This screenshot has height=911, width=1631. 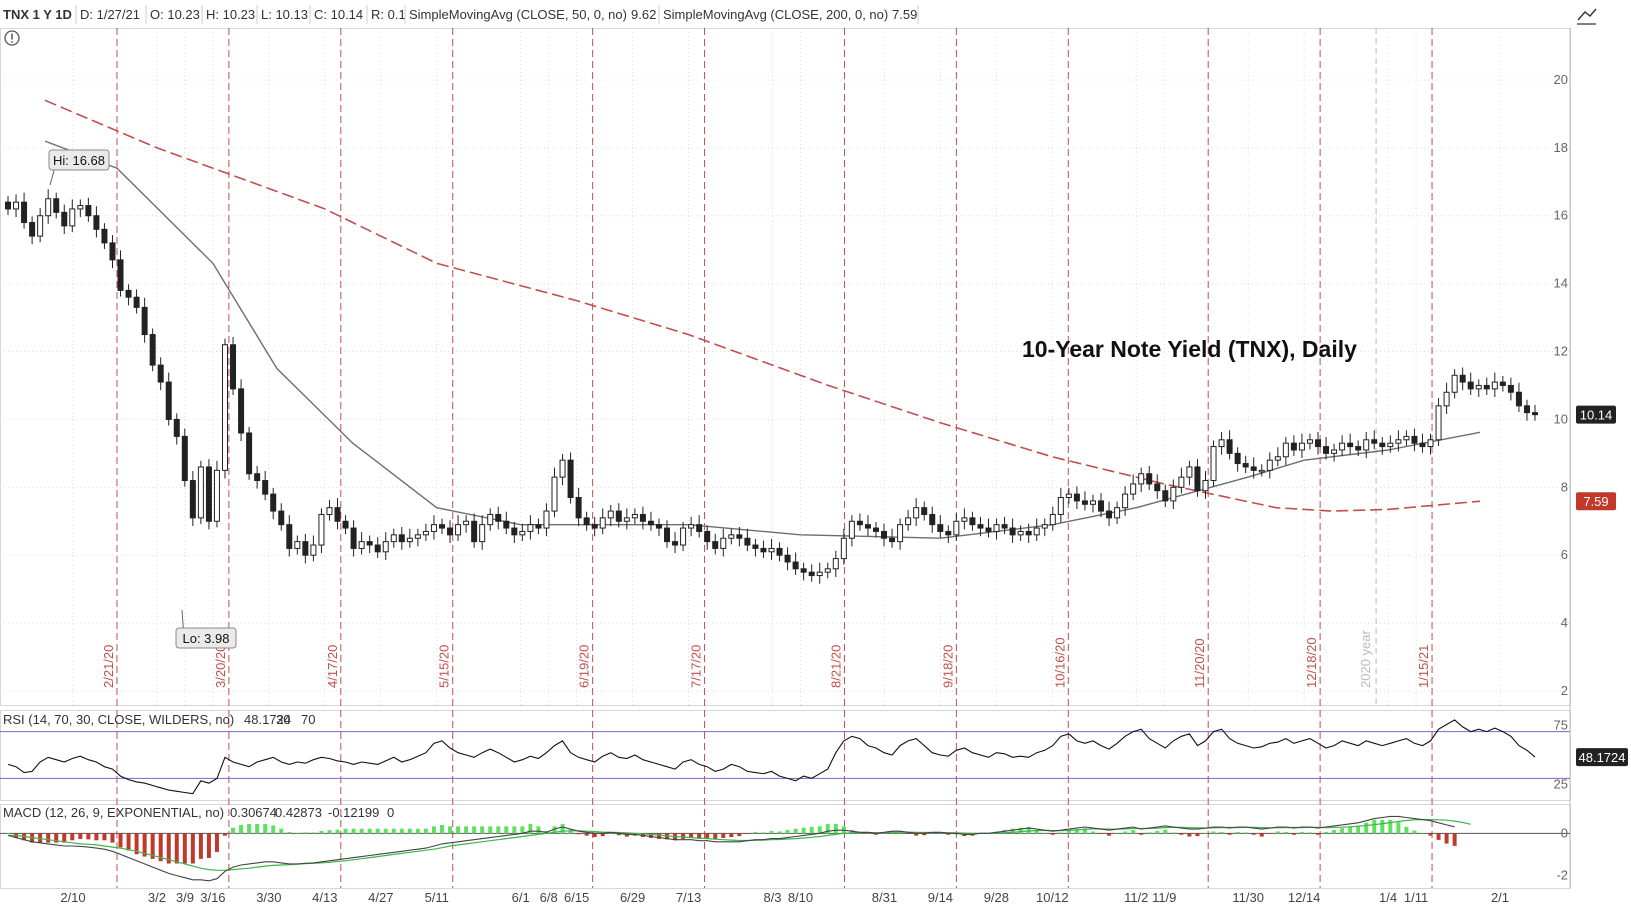 I want to click on last-price-tag-text: 10.14, so click(x=1596, y=415).